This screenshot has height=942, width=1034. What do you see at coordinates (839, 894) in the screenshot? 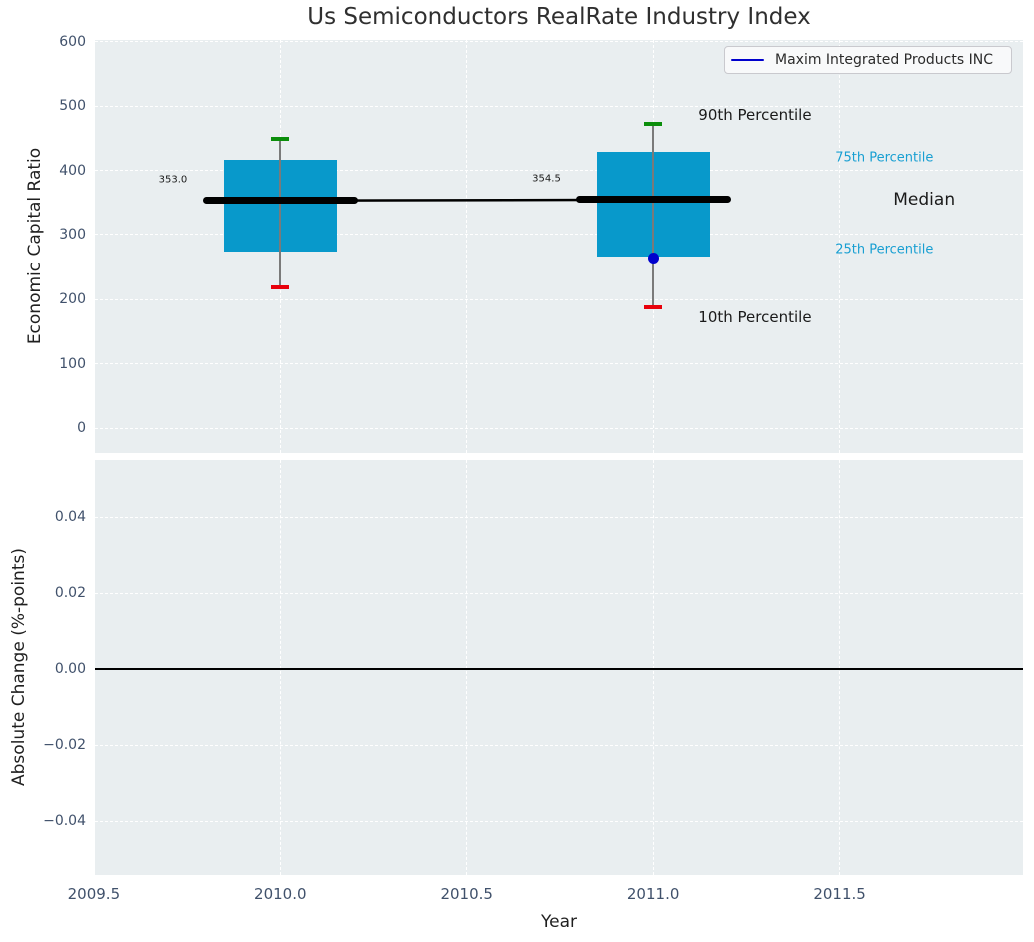
I see `x-tick-label: 2011.5` at bounding box center [839, 894].